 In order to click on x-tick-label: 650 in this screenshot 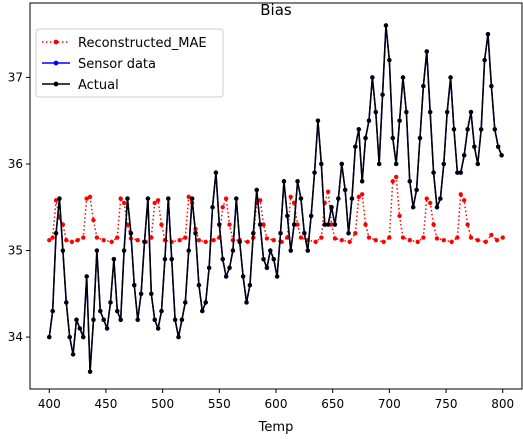, I will do `click(332, 404)`.